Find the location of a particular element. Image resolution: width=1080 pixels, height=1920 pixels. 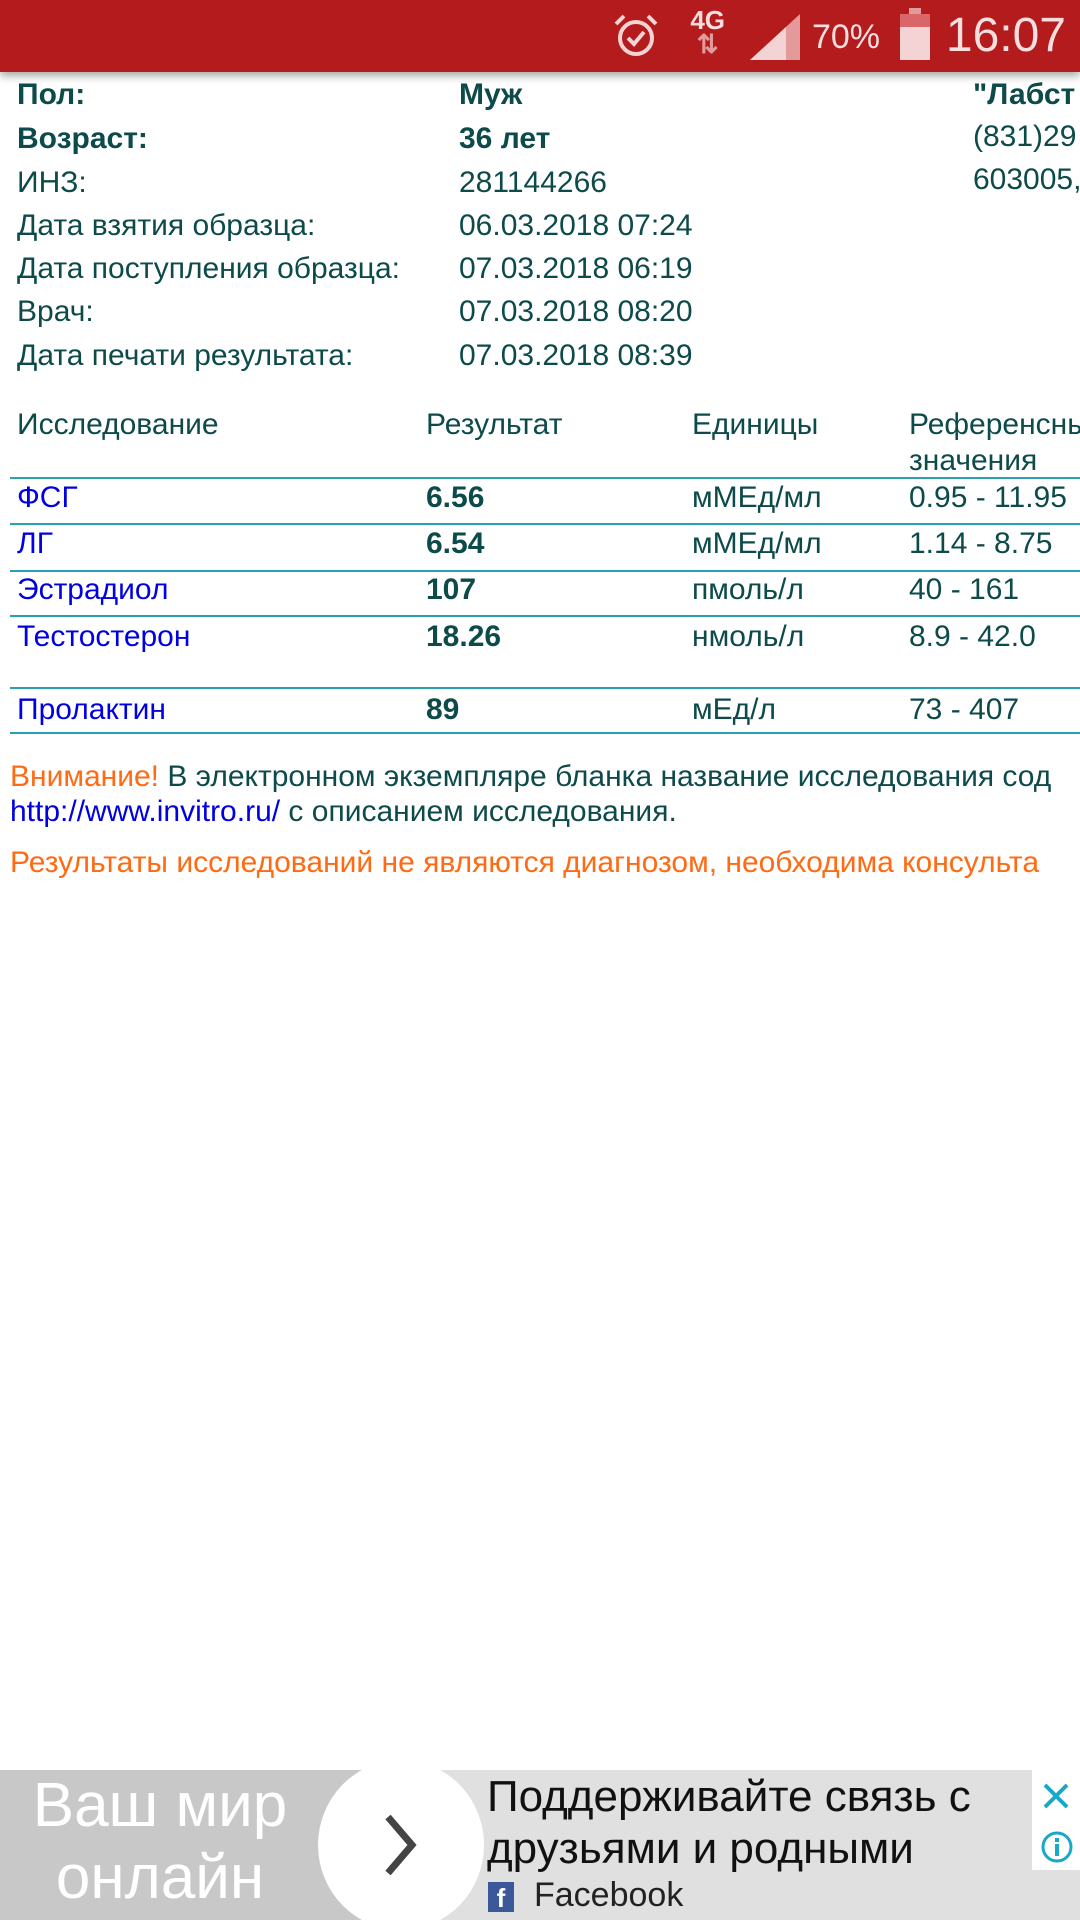

ad-headline-2: друзьями и родными is located at coordinates (700, 1848).